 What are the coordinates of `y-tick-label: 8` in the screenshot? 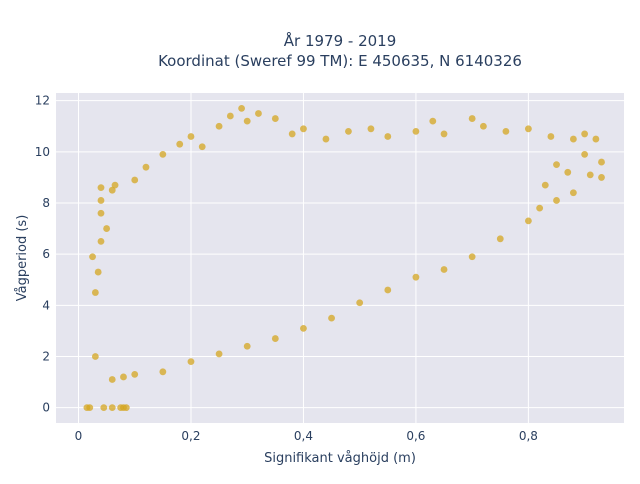 It's located at (46, 203).